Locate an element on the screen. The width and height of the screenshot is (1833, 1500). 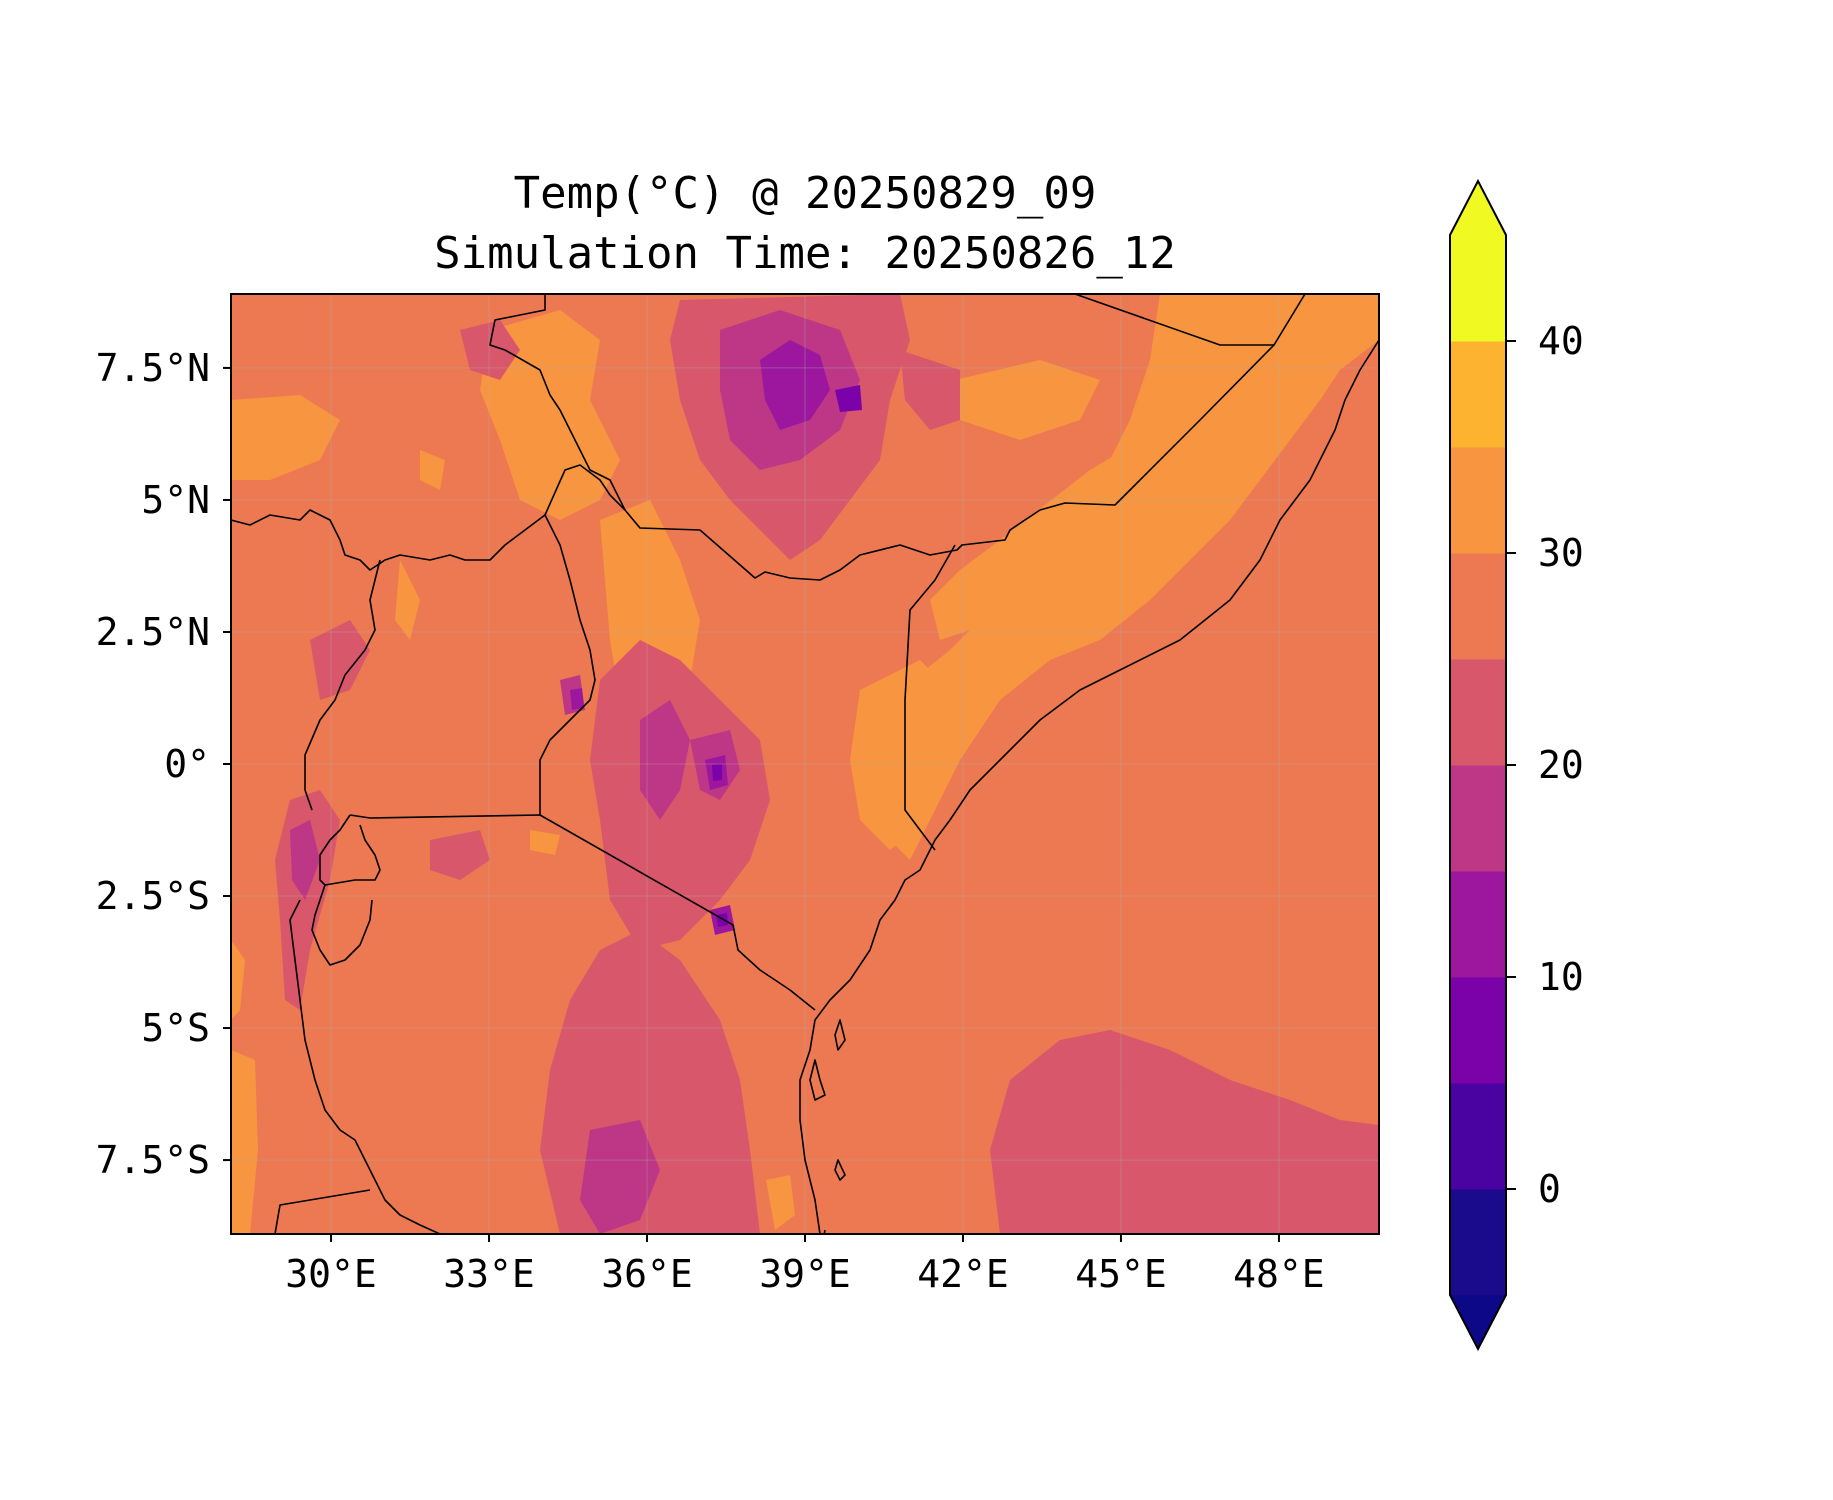
x-axis-ticks is located at coordinates (805, 1238).